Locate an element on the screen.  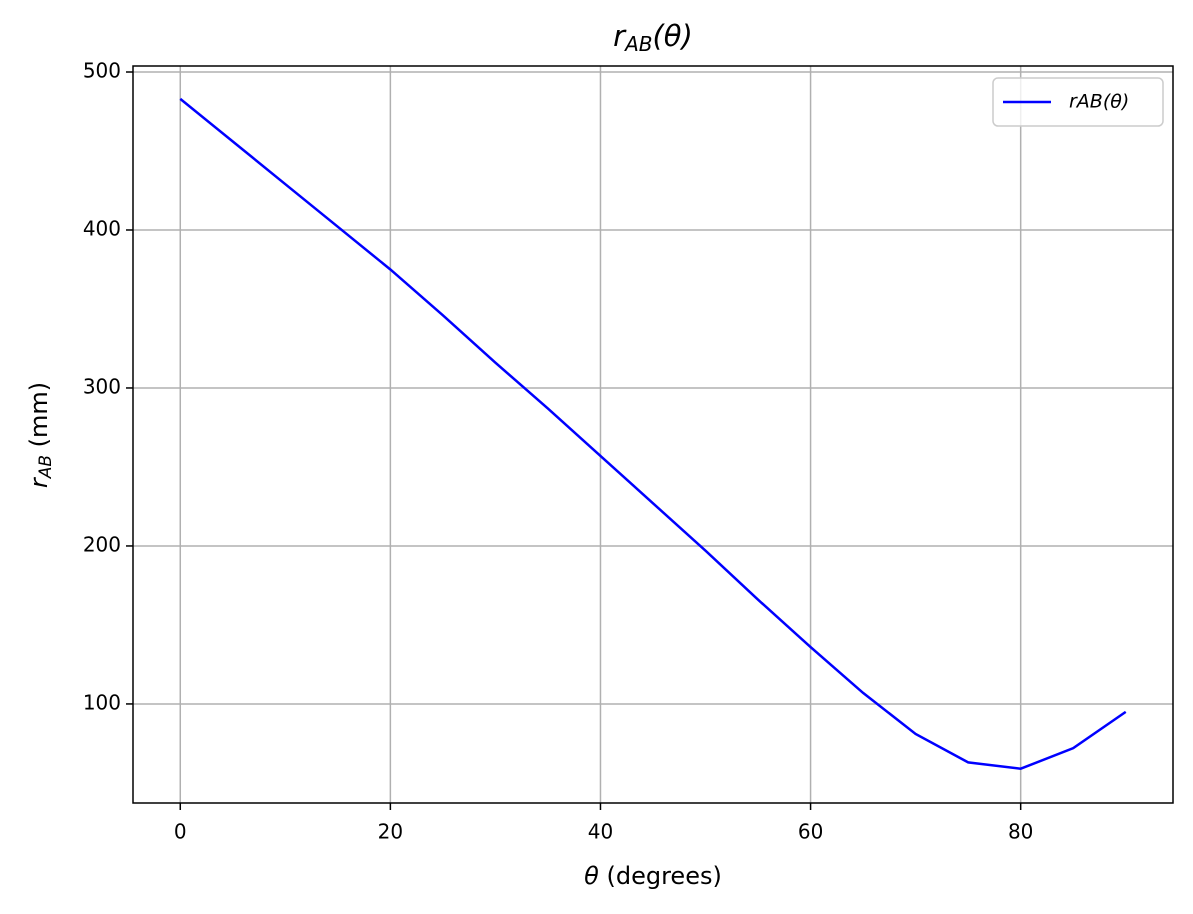
chart-title: rAB(θ) is located at coordinates (653, 37).